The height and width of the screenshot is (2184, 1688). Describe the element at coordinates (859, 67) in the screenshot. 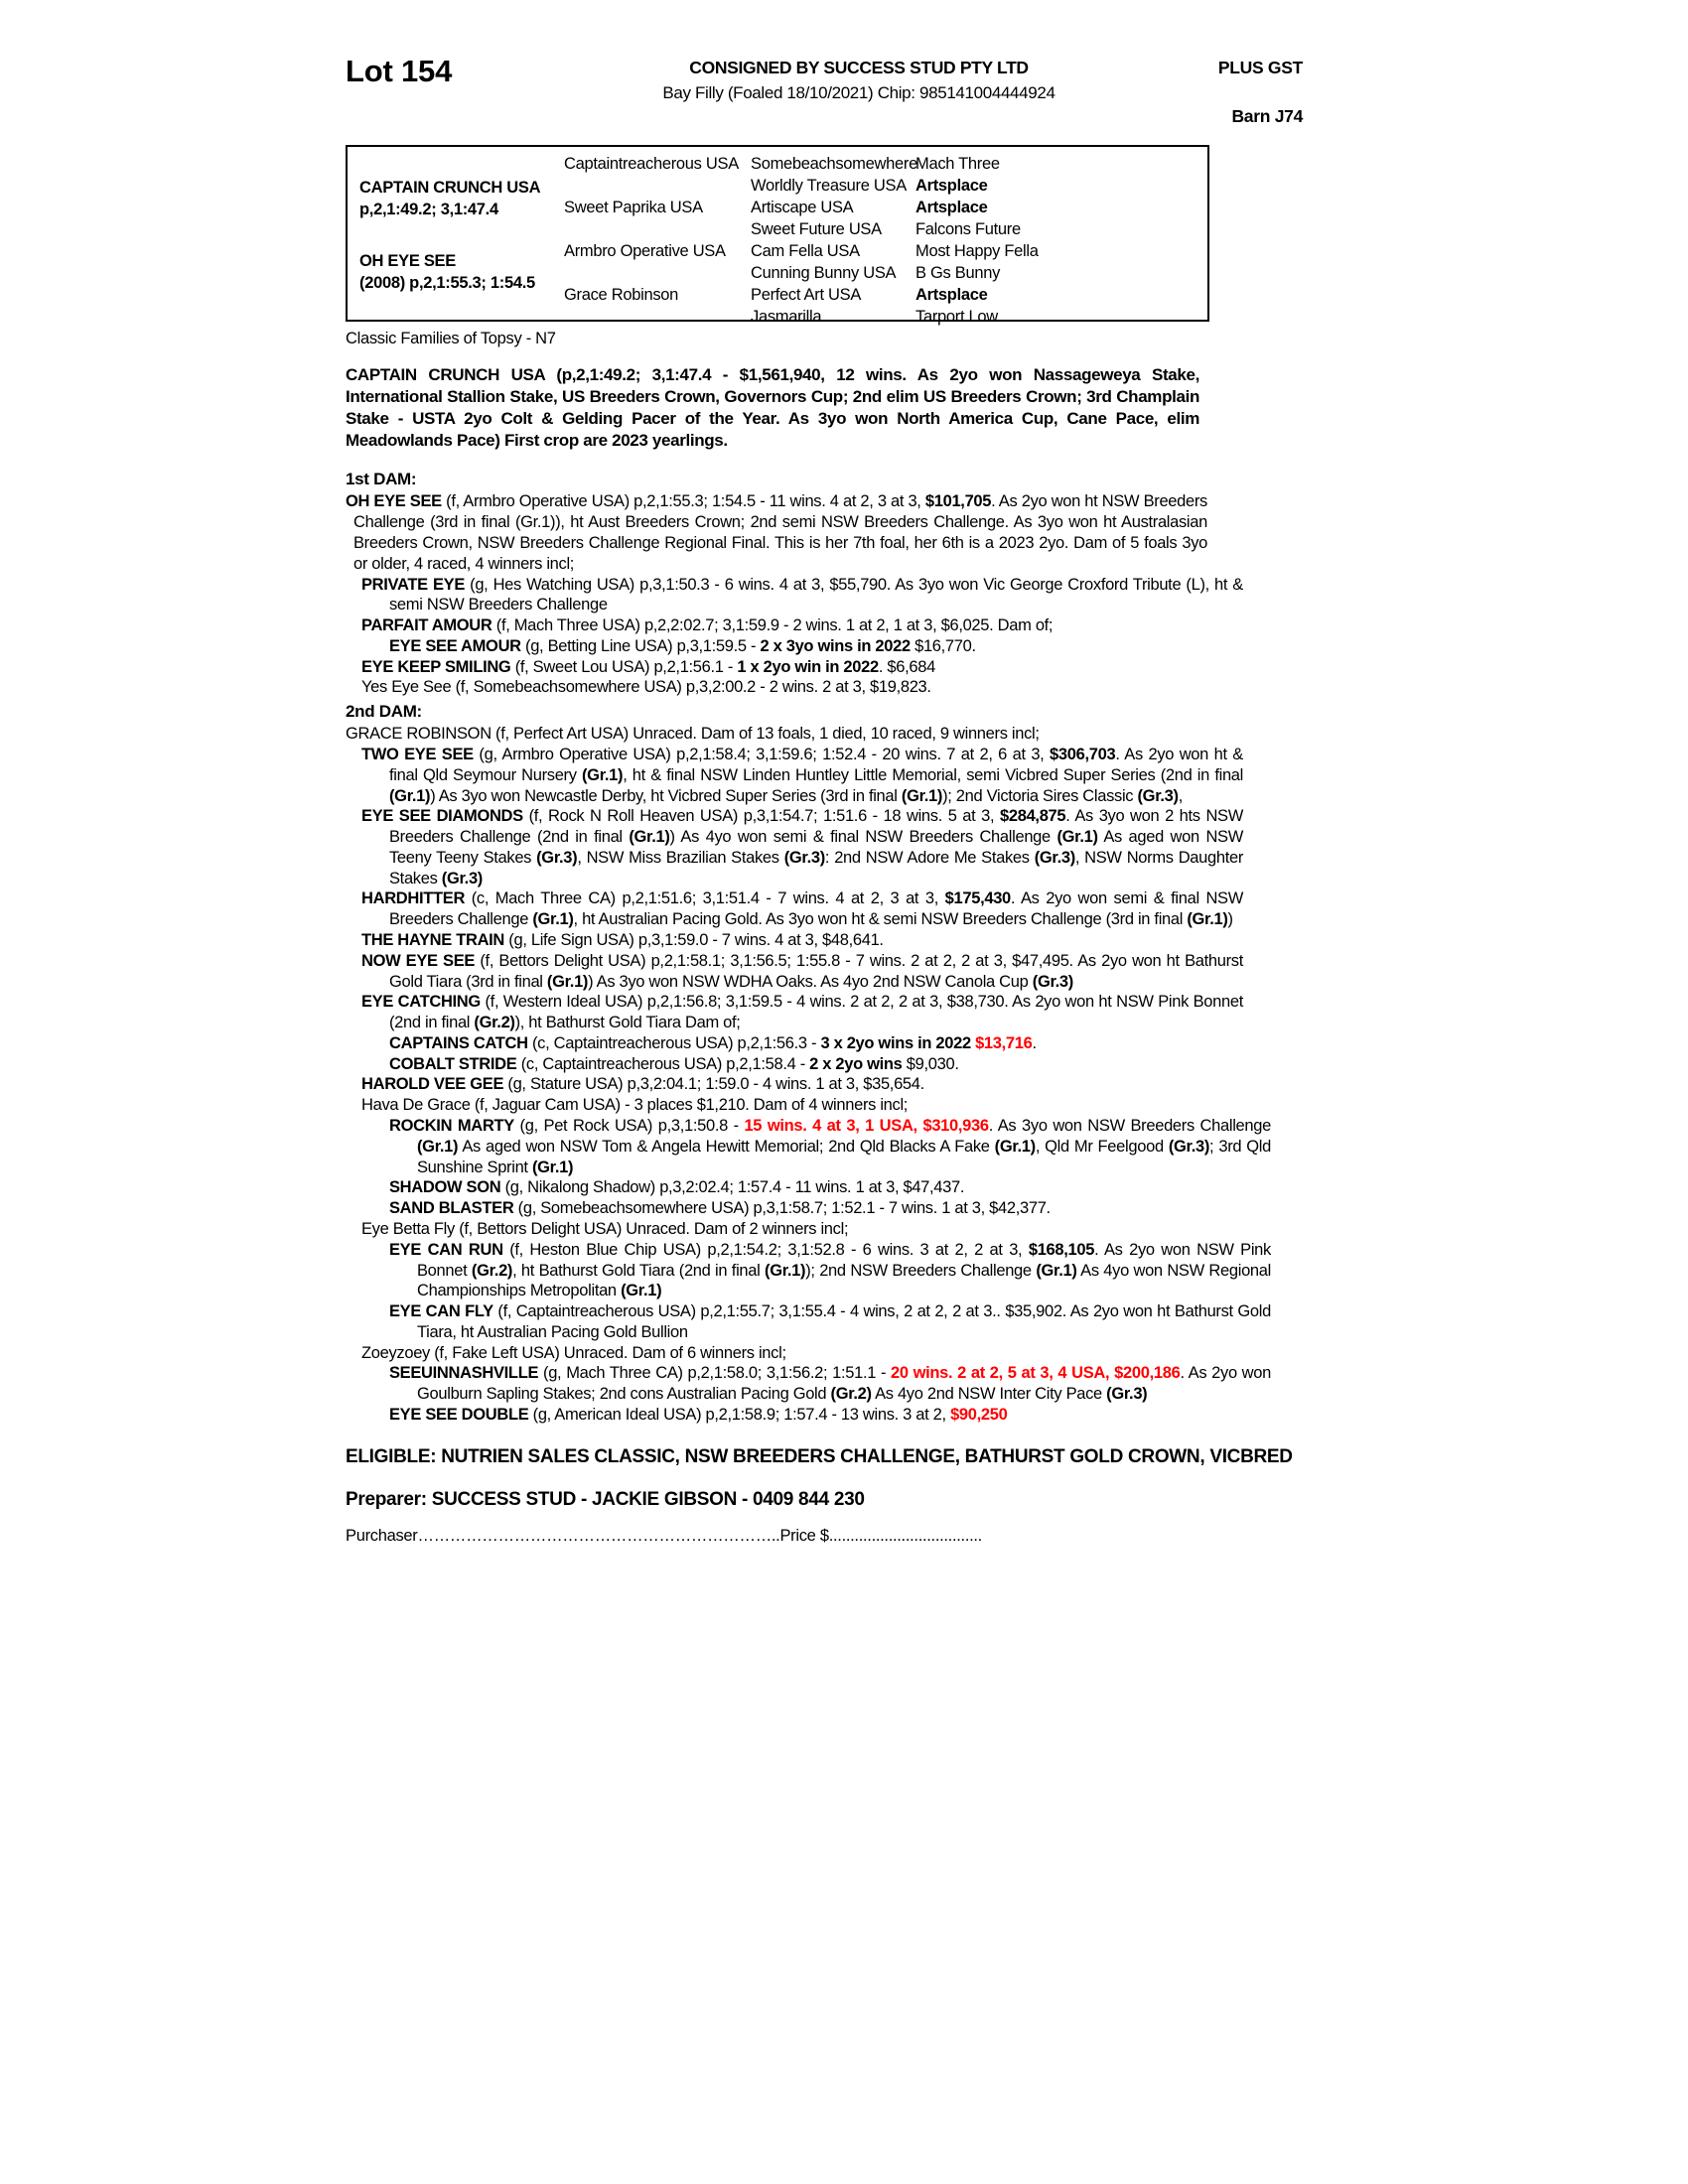

I see `consignor-name: CONSIGNED BY SUCCESS STUD PTY LTD` at that location.